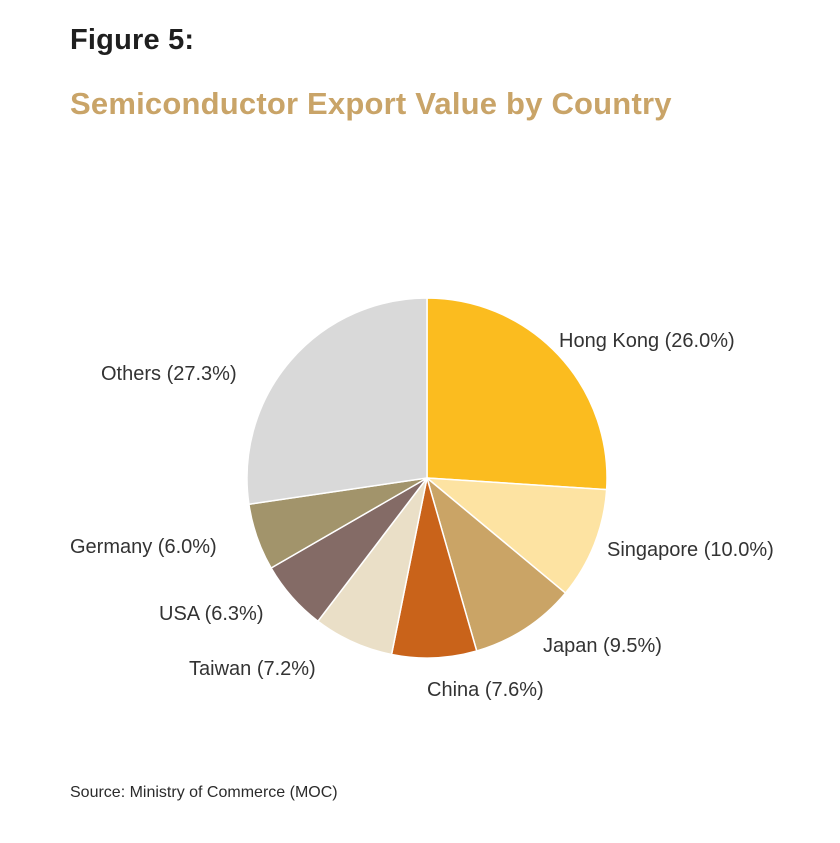 The width and height of the screenshot is (840, 843). I want to click on slice-label-others: Others (27.3%), so click(169, 374).